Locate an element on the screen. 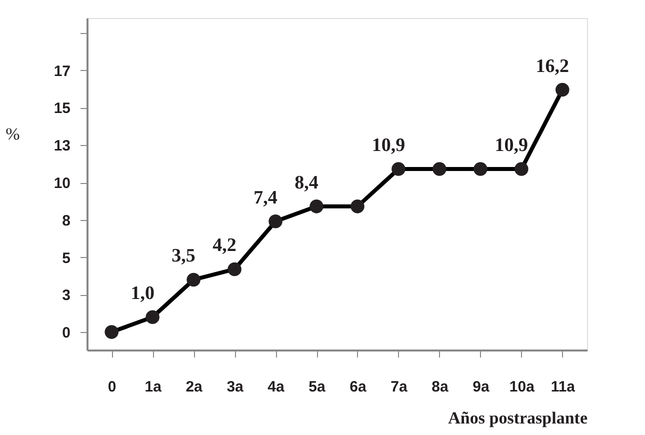 The width and height of the screenshot is (645, 435). x-tick-label: 8a is located at coordinates (440, 387).